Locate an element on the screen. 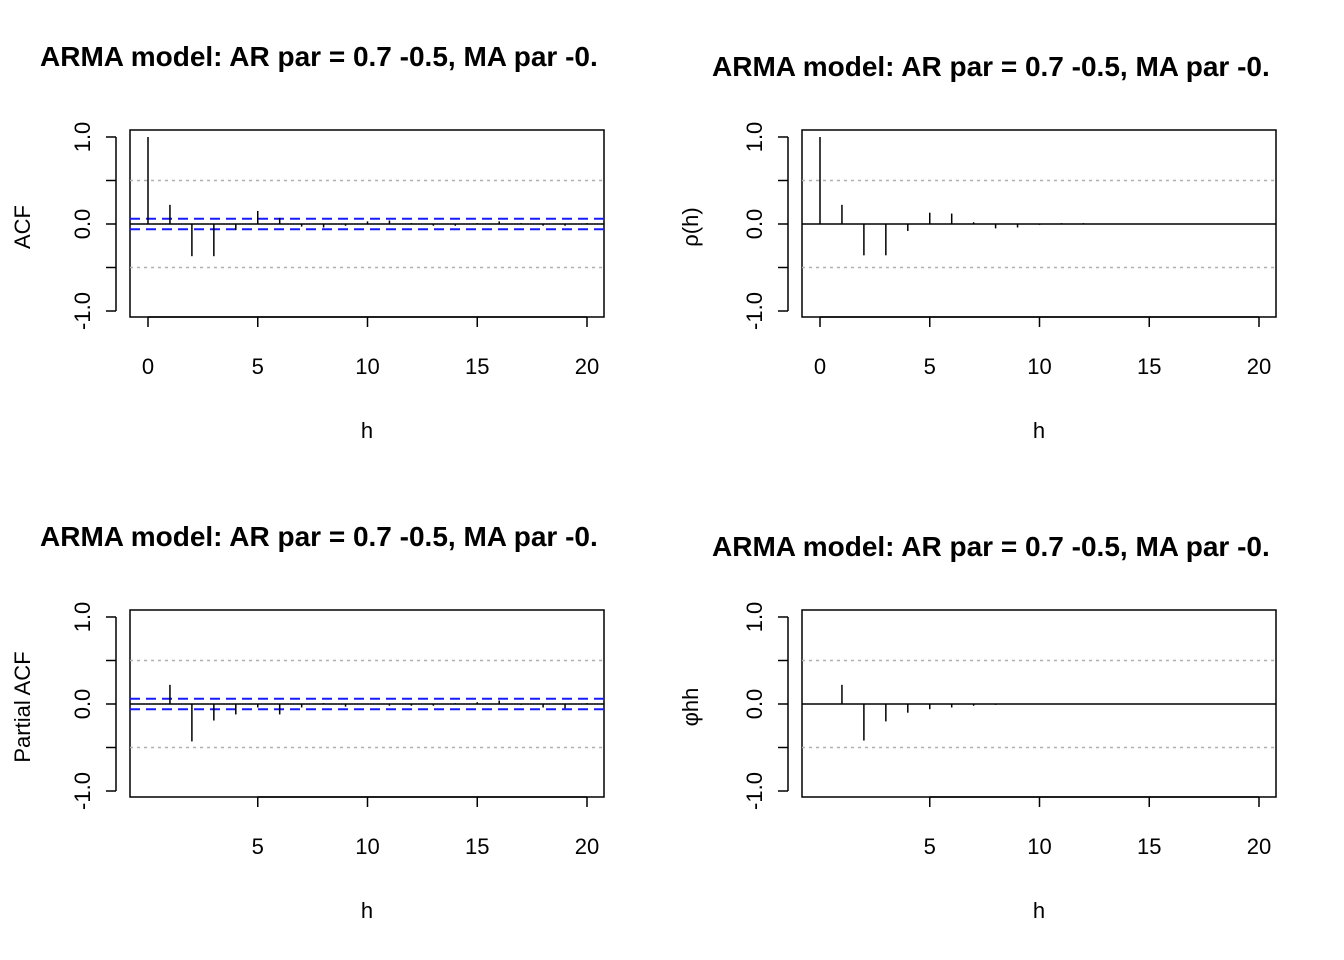 Image resolution: width=1344 pixels, height=960 pixels. y-axis-label: ACF is located at coordinates (22, 227).